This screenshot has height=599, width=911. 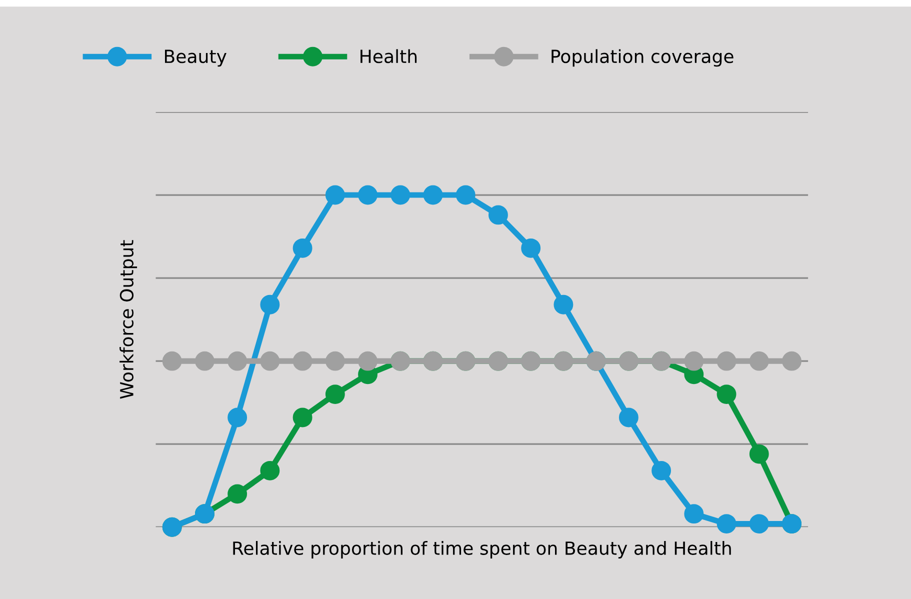 What do you see at coordinates (195, 58) in the screenshot?
I see `legend-label: Beauty` at bounding box center [195, 58].